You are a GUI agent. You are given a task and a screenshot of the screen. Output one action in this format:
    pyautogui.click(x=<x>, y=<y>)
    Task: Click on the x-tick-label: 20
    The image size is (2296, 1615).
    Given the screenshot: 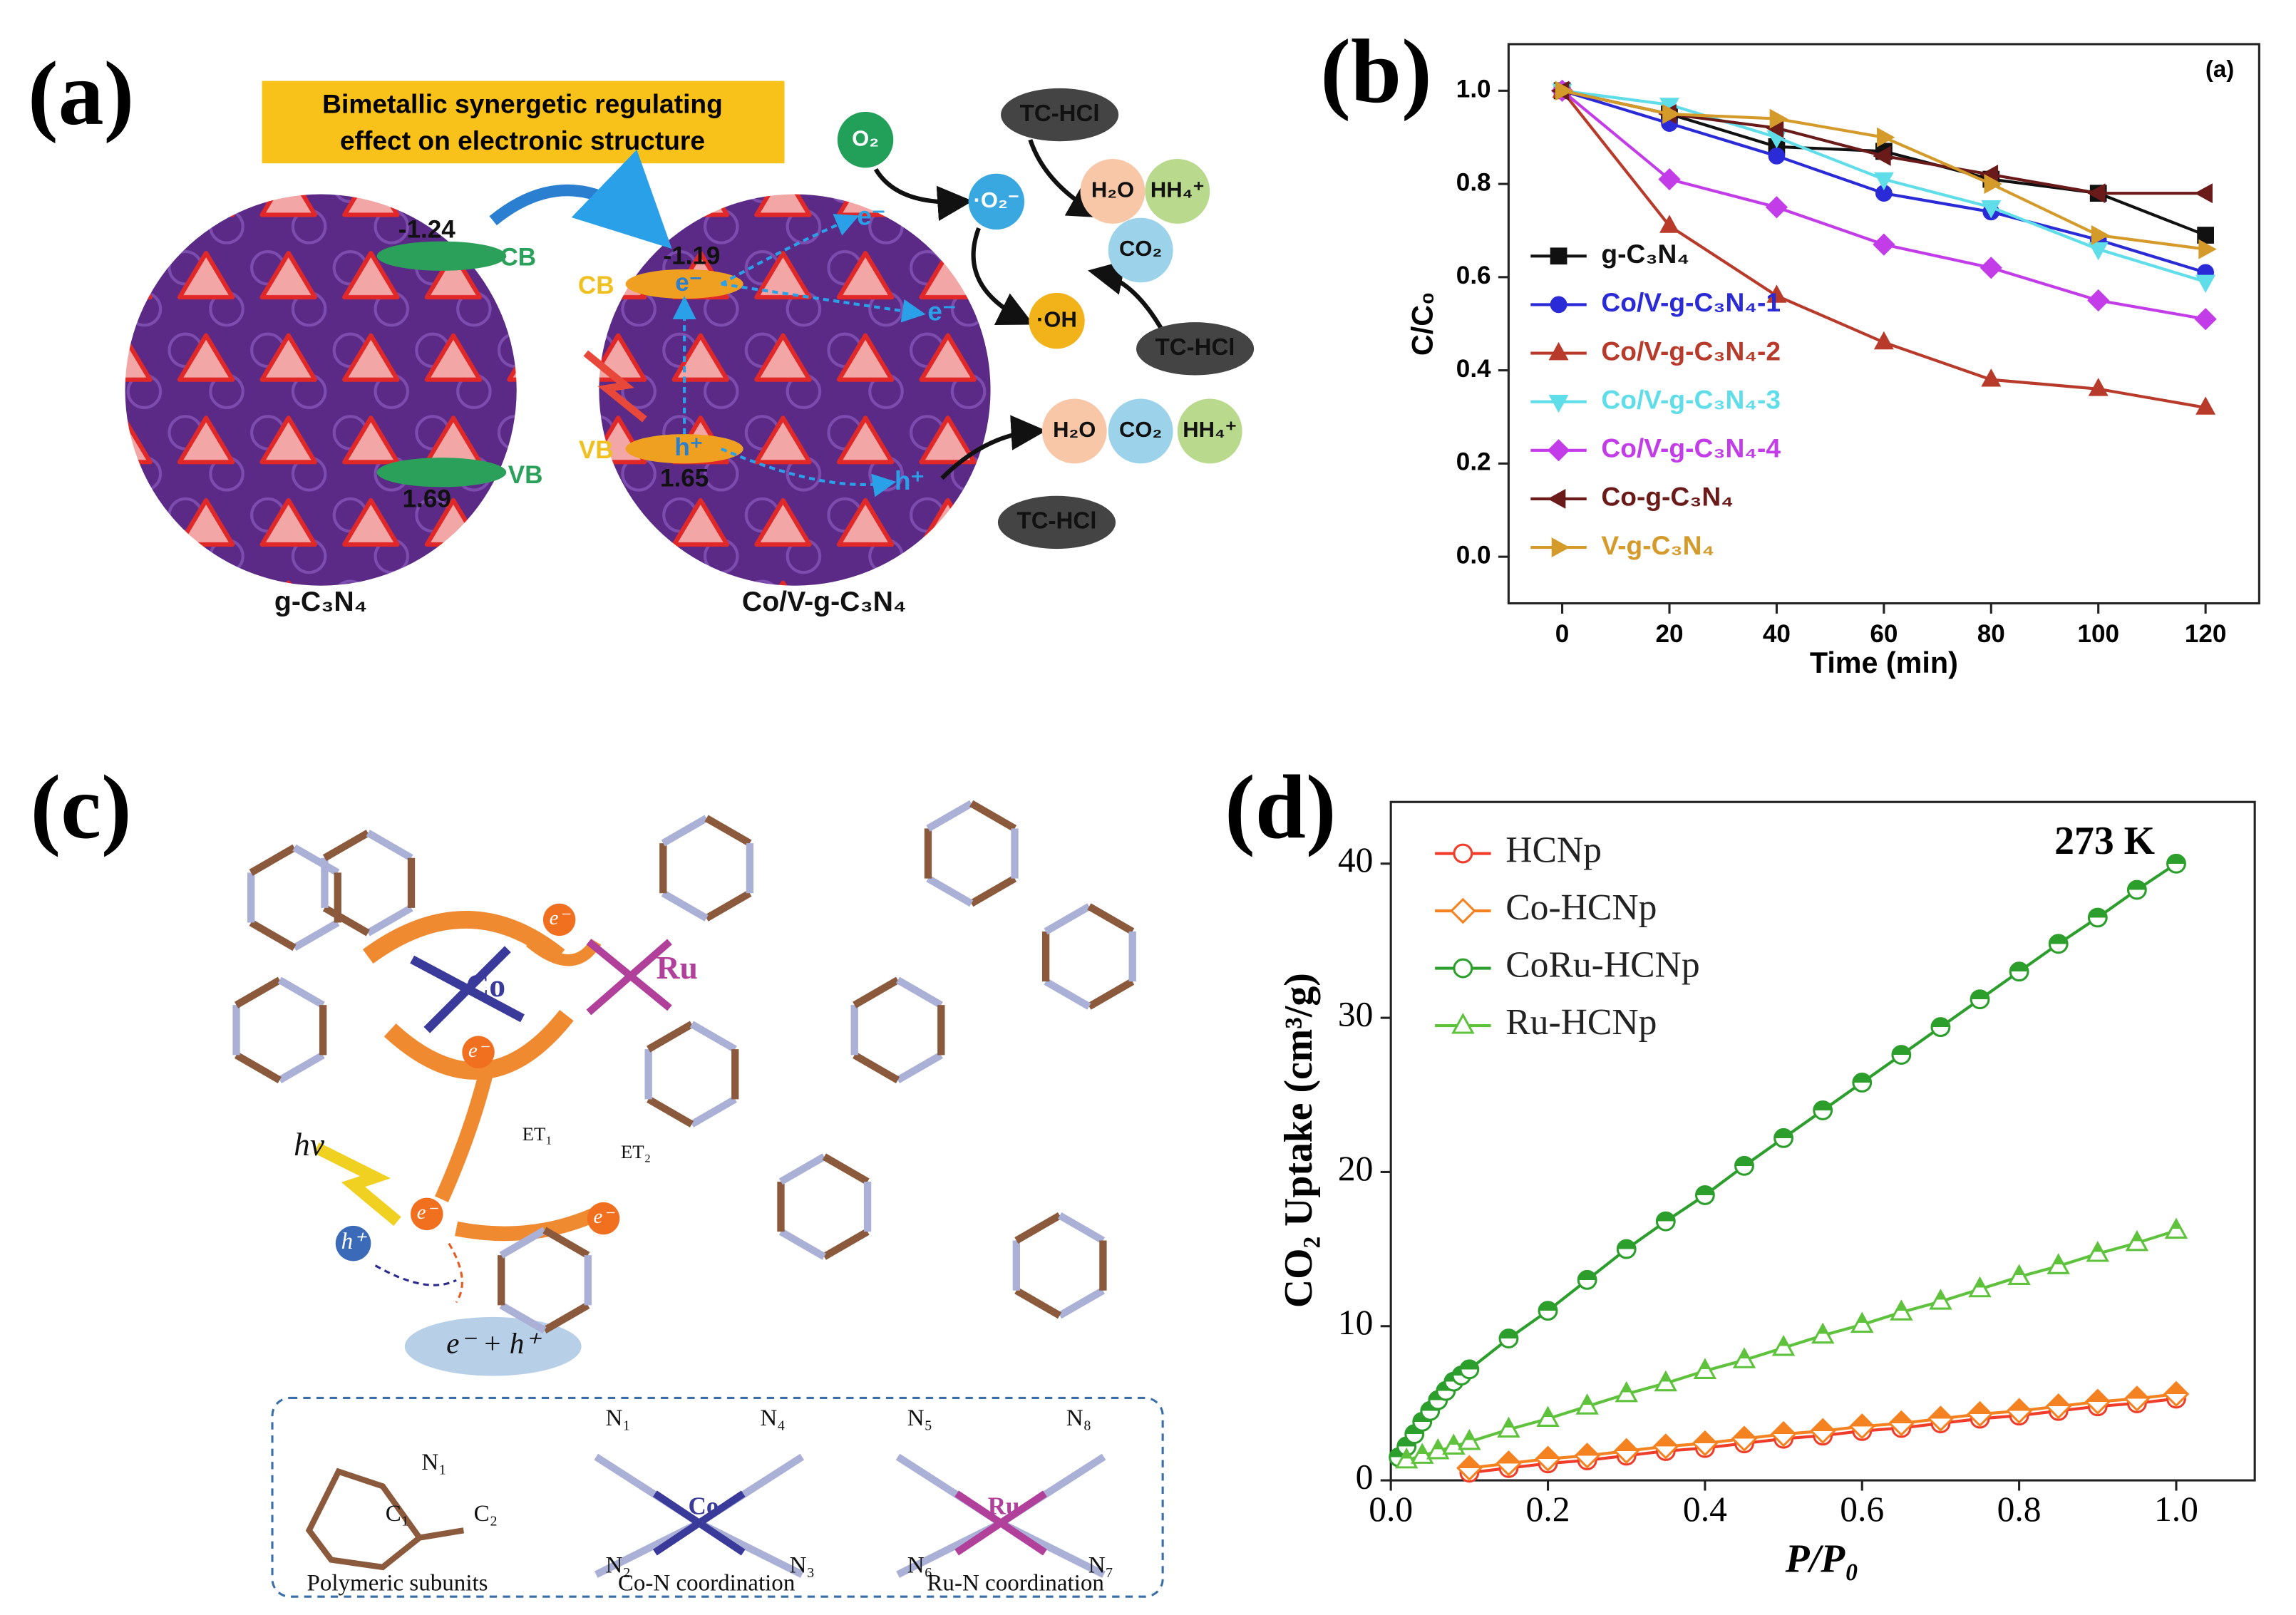 What is the action you would take?
    pyautogui.click(x=1669, y=634)
    